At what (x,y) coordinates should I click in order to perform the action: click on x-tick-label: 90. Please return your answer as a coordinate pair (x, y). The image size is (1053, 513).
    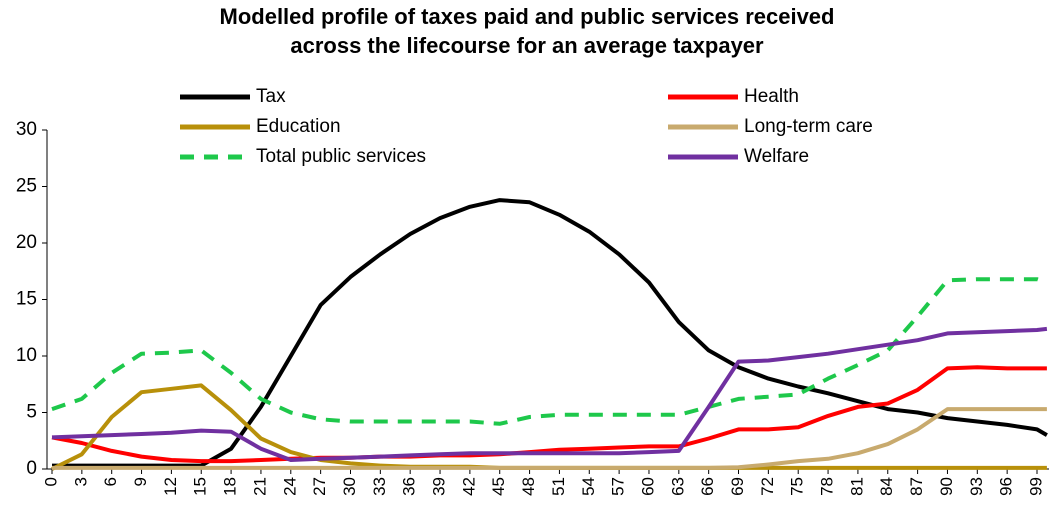
    Looking at the image, I should click on (946, 486).